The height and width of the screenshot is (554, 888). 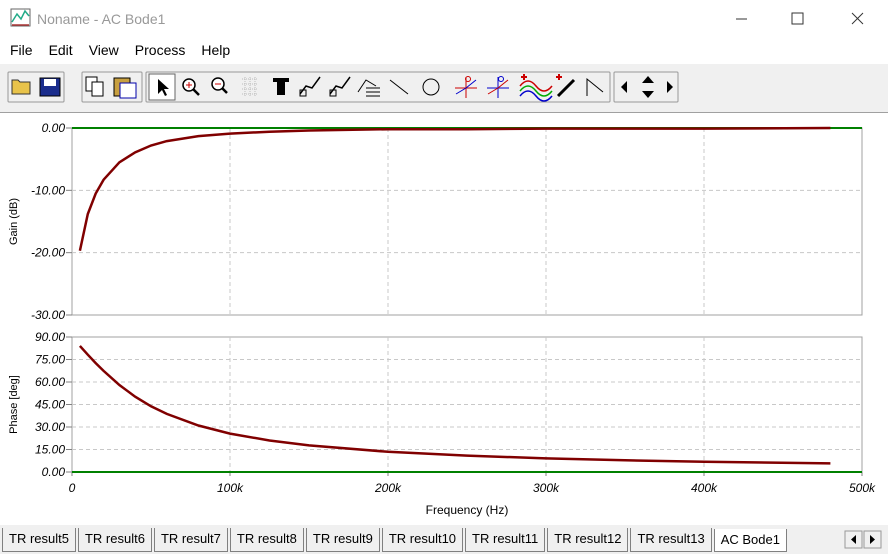 I want to click on y-tick-label: -20.00, so click(x=48, y=253).